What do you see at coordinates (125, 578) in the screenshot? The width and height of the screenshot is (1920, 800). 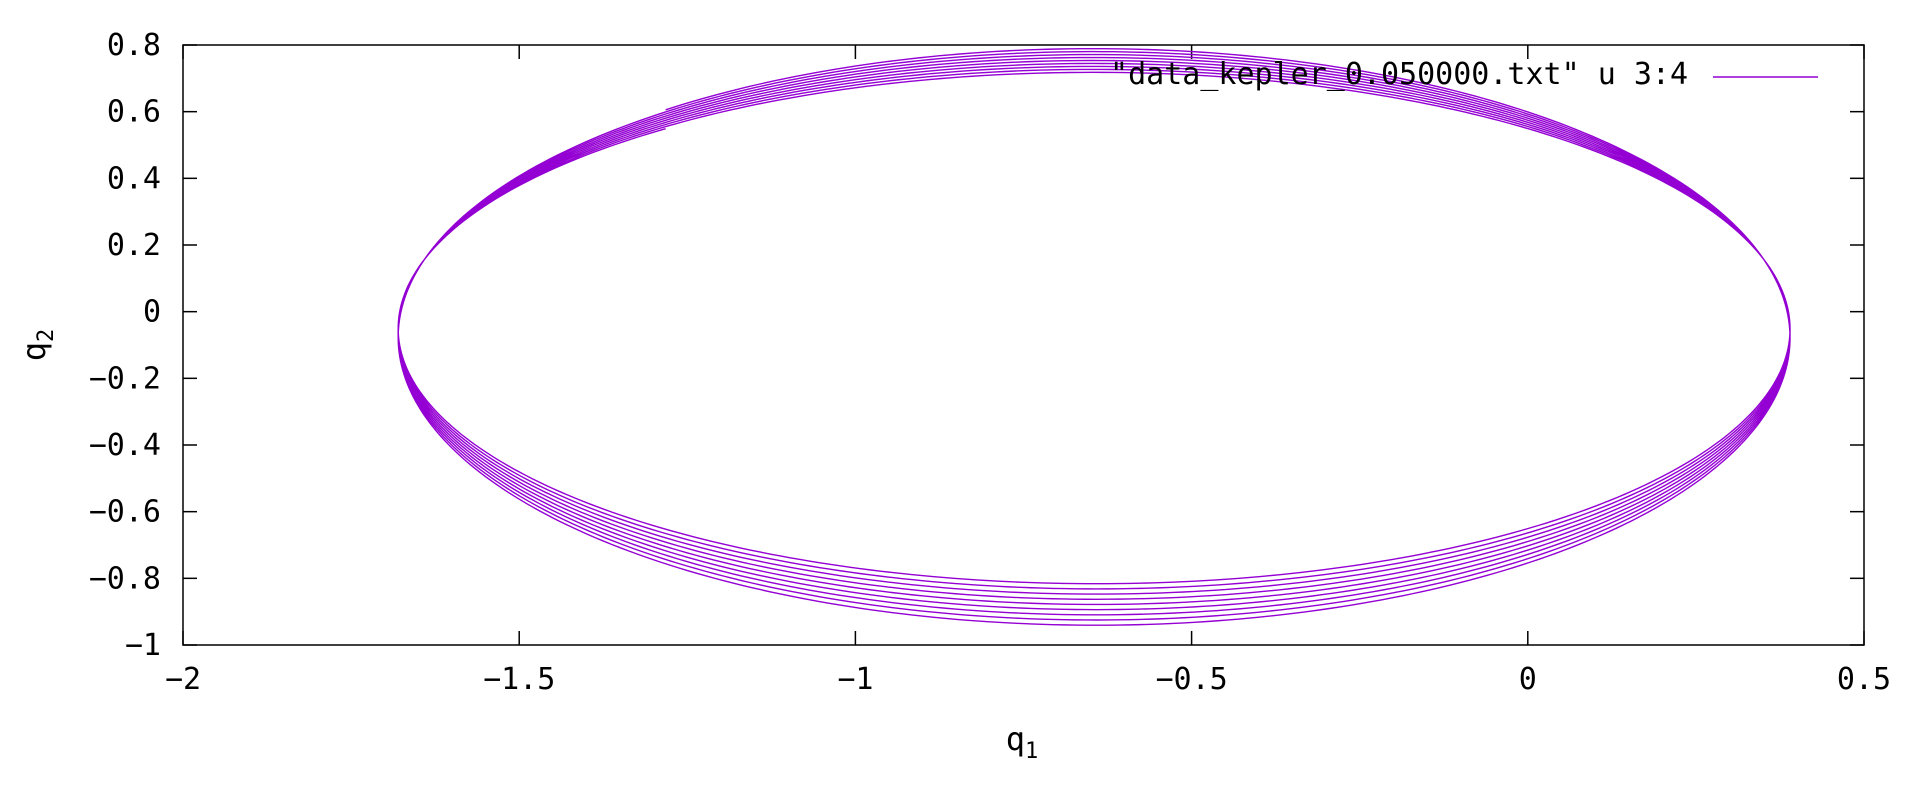 I see `y-tick-label: −0.8` at bounding box center [125, 578].